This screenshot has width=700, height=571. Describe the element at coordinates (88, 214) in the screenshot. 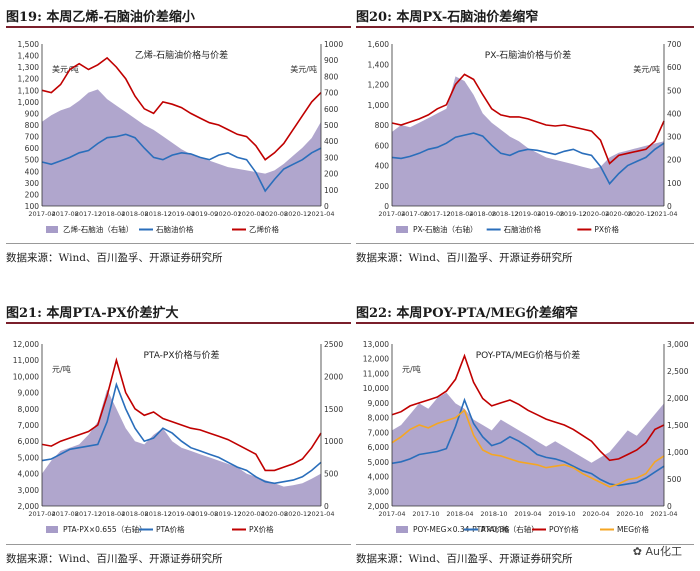

I see `x-tick-label: 2017-12` at that location.